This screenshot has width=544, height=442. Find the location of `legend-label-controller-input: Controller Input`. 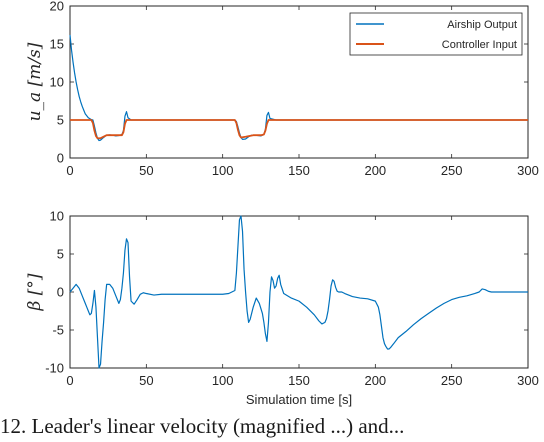

legend-label-controller-input: Controller Input is located at coordinates (479, 45).